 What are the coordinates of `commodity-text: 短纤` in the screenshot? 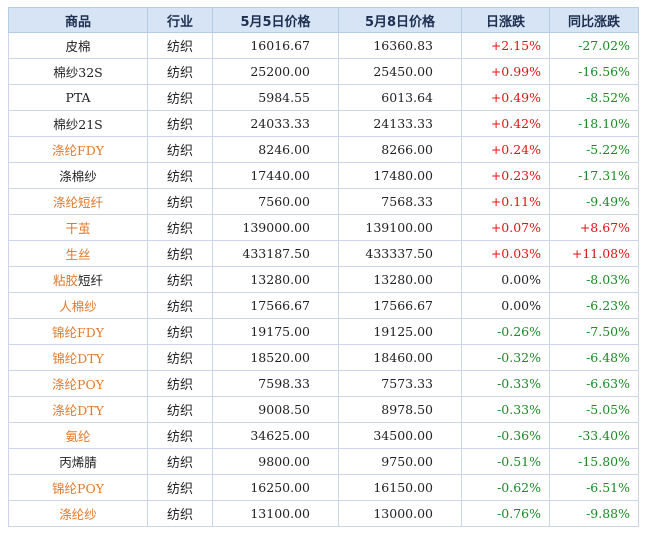 It's located at (91, 280).